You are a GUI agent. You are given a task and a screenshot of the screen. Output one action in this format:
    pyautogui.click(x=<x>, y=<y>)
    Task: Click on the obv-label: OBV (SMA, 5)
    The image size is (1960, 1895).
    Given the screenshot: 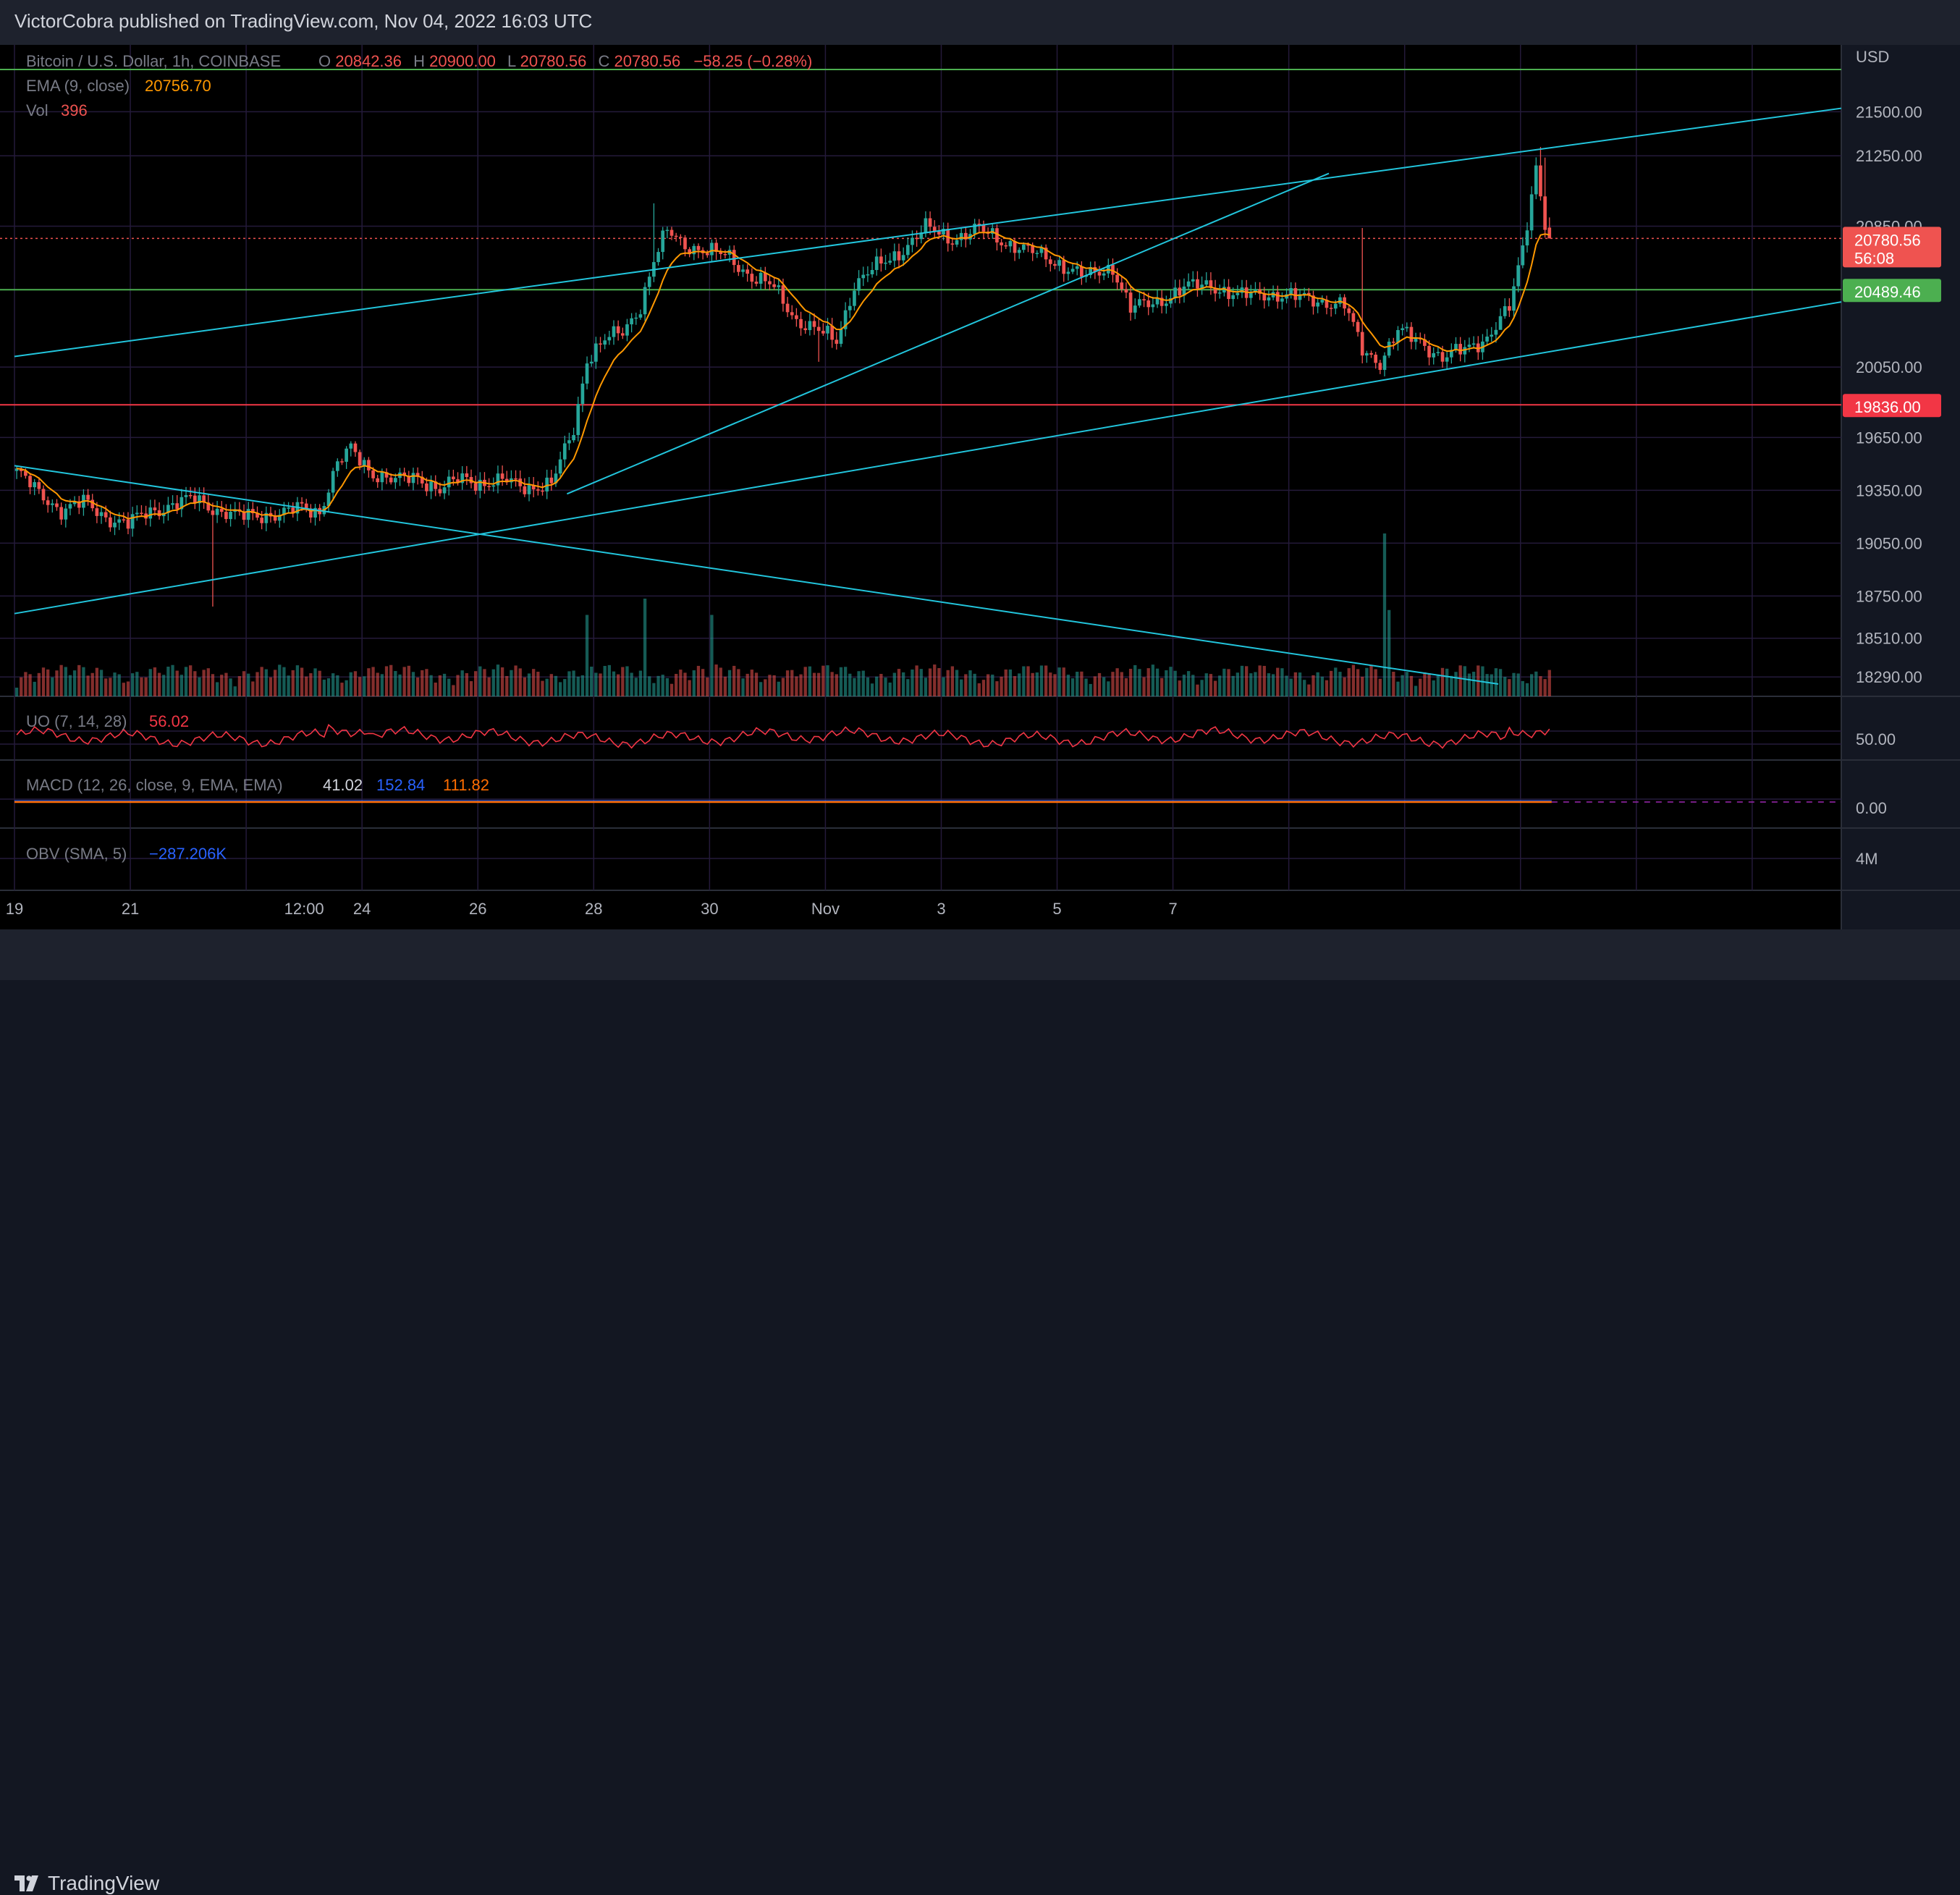 What is the action you would take?
    pyautogui.click(x=76, y=854)
    